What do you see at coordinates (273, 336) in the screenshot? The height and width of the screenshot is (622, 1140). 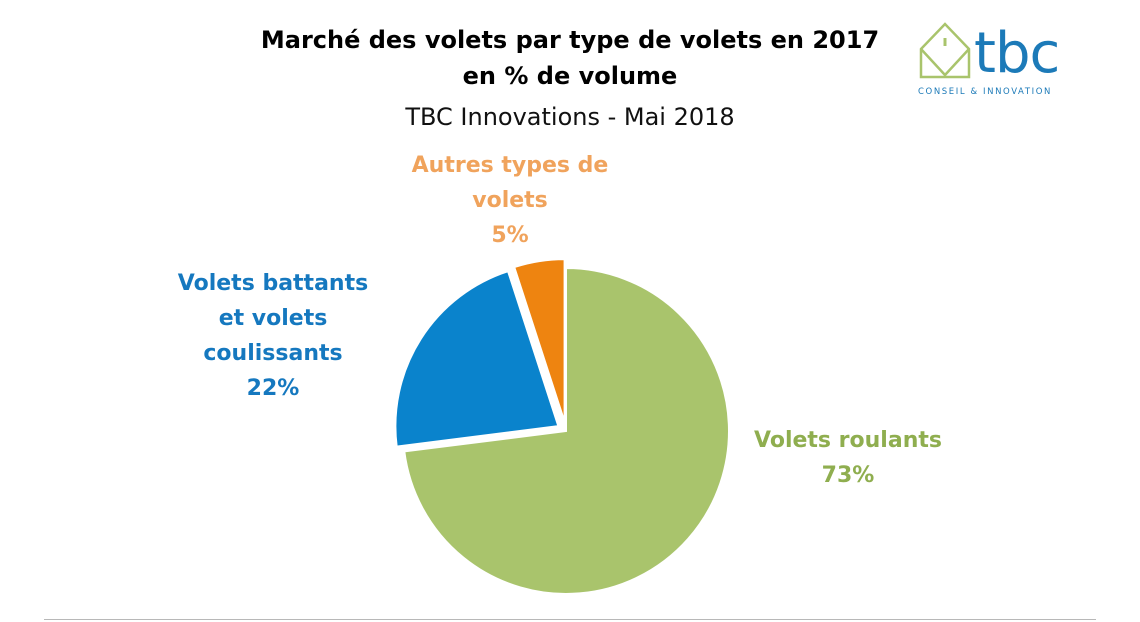 I see `slice-label-1: Volets battants et volets coulissants 22%` at bounding box center [273, 336].